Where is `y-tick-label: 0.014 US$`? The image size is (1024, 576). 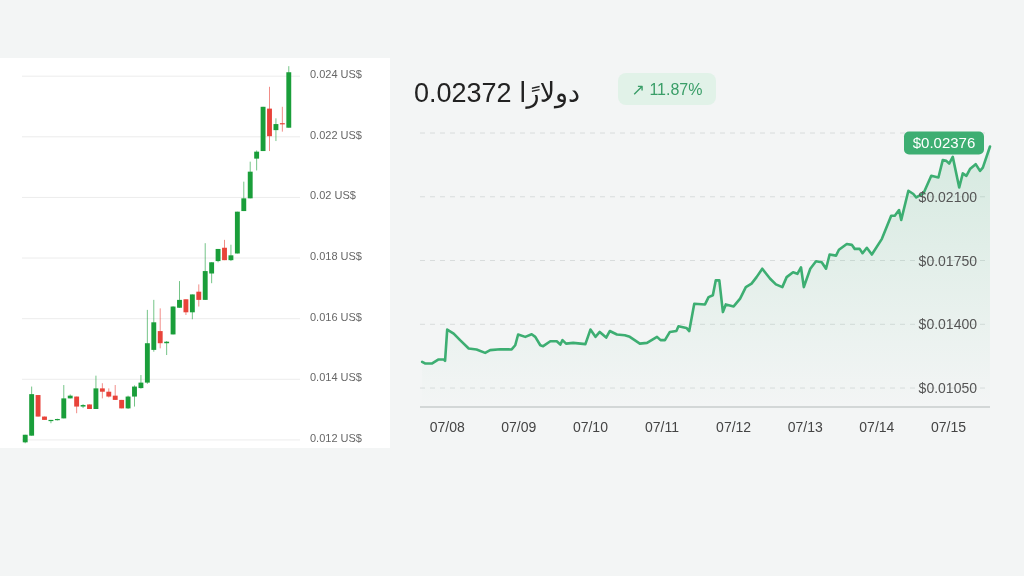 y-tick-label: 0.014 US$ is located at coordinates (336, 377).